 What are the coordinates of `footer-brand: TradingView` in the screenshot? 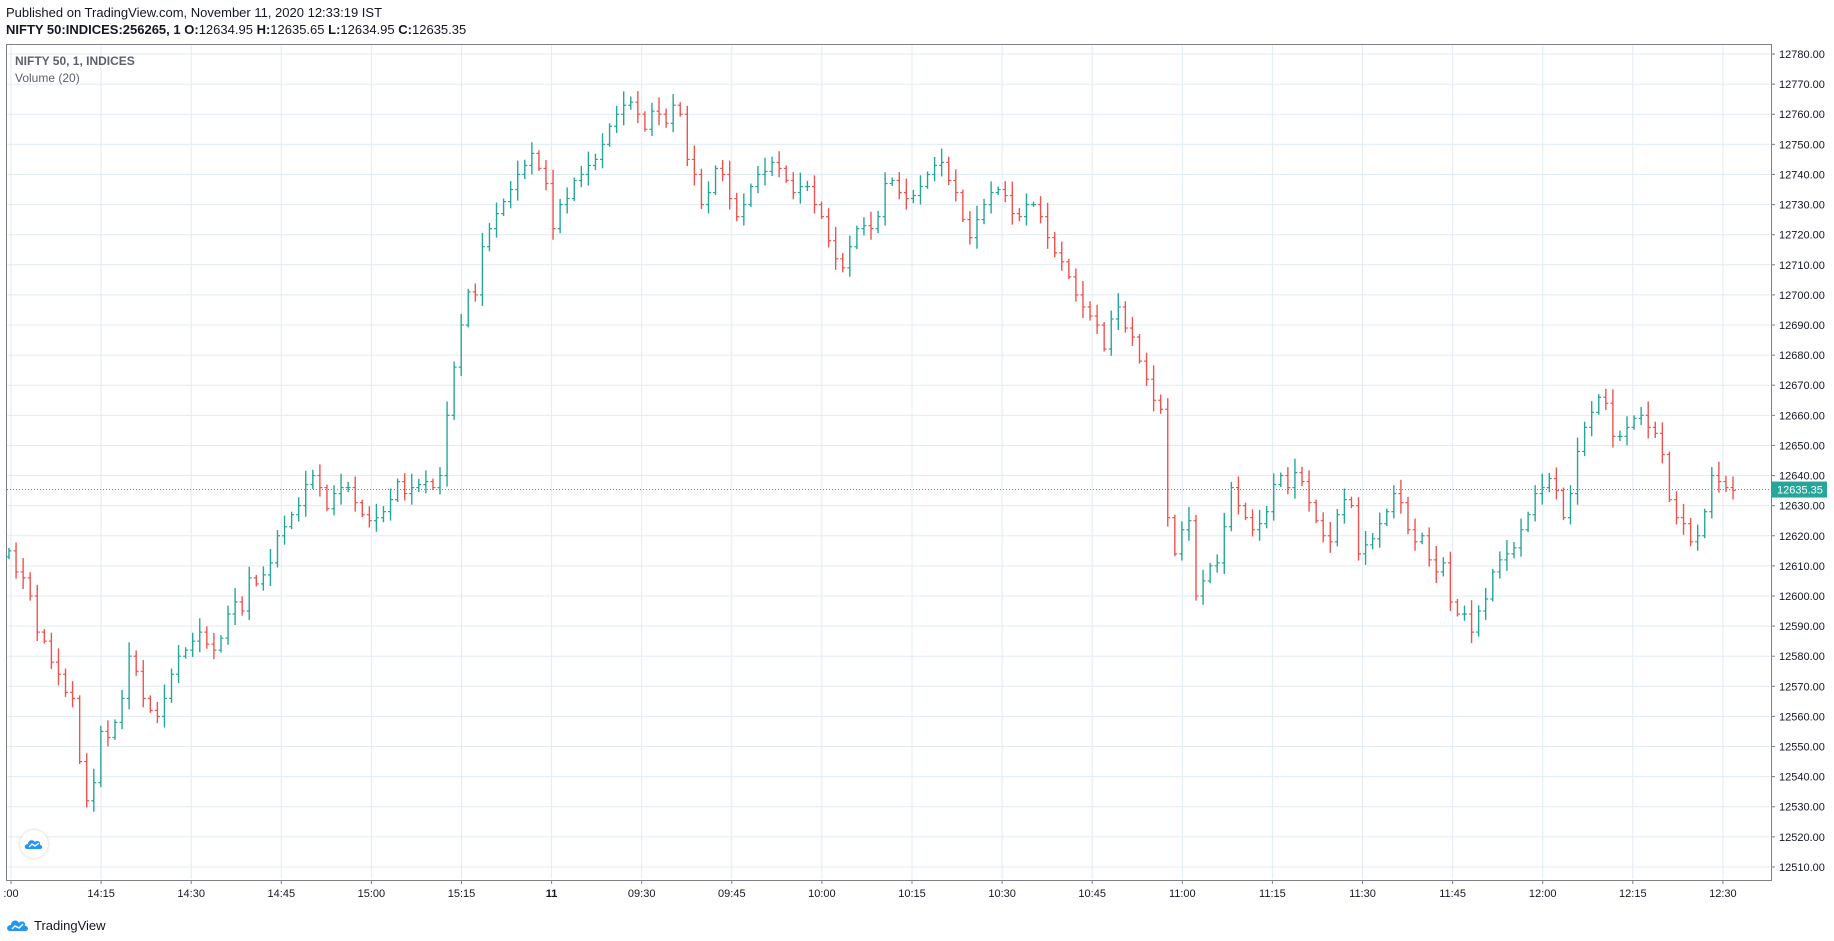 It's located at (70, 925).